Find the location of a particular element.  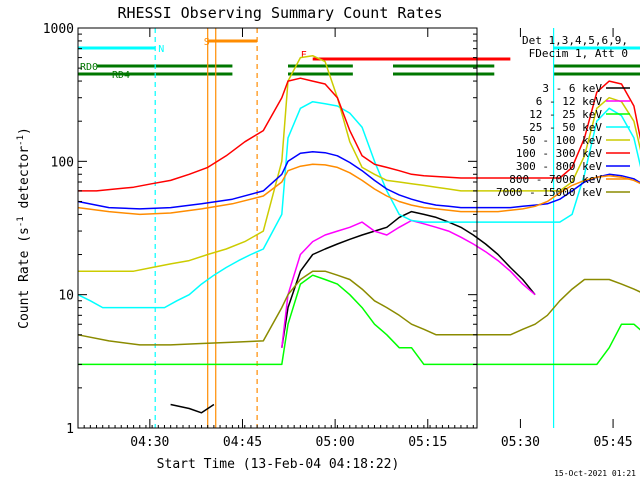

x-axis-label: Start Time (13-Feb-04 04:18:22) is located at coordinates (278, 464).